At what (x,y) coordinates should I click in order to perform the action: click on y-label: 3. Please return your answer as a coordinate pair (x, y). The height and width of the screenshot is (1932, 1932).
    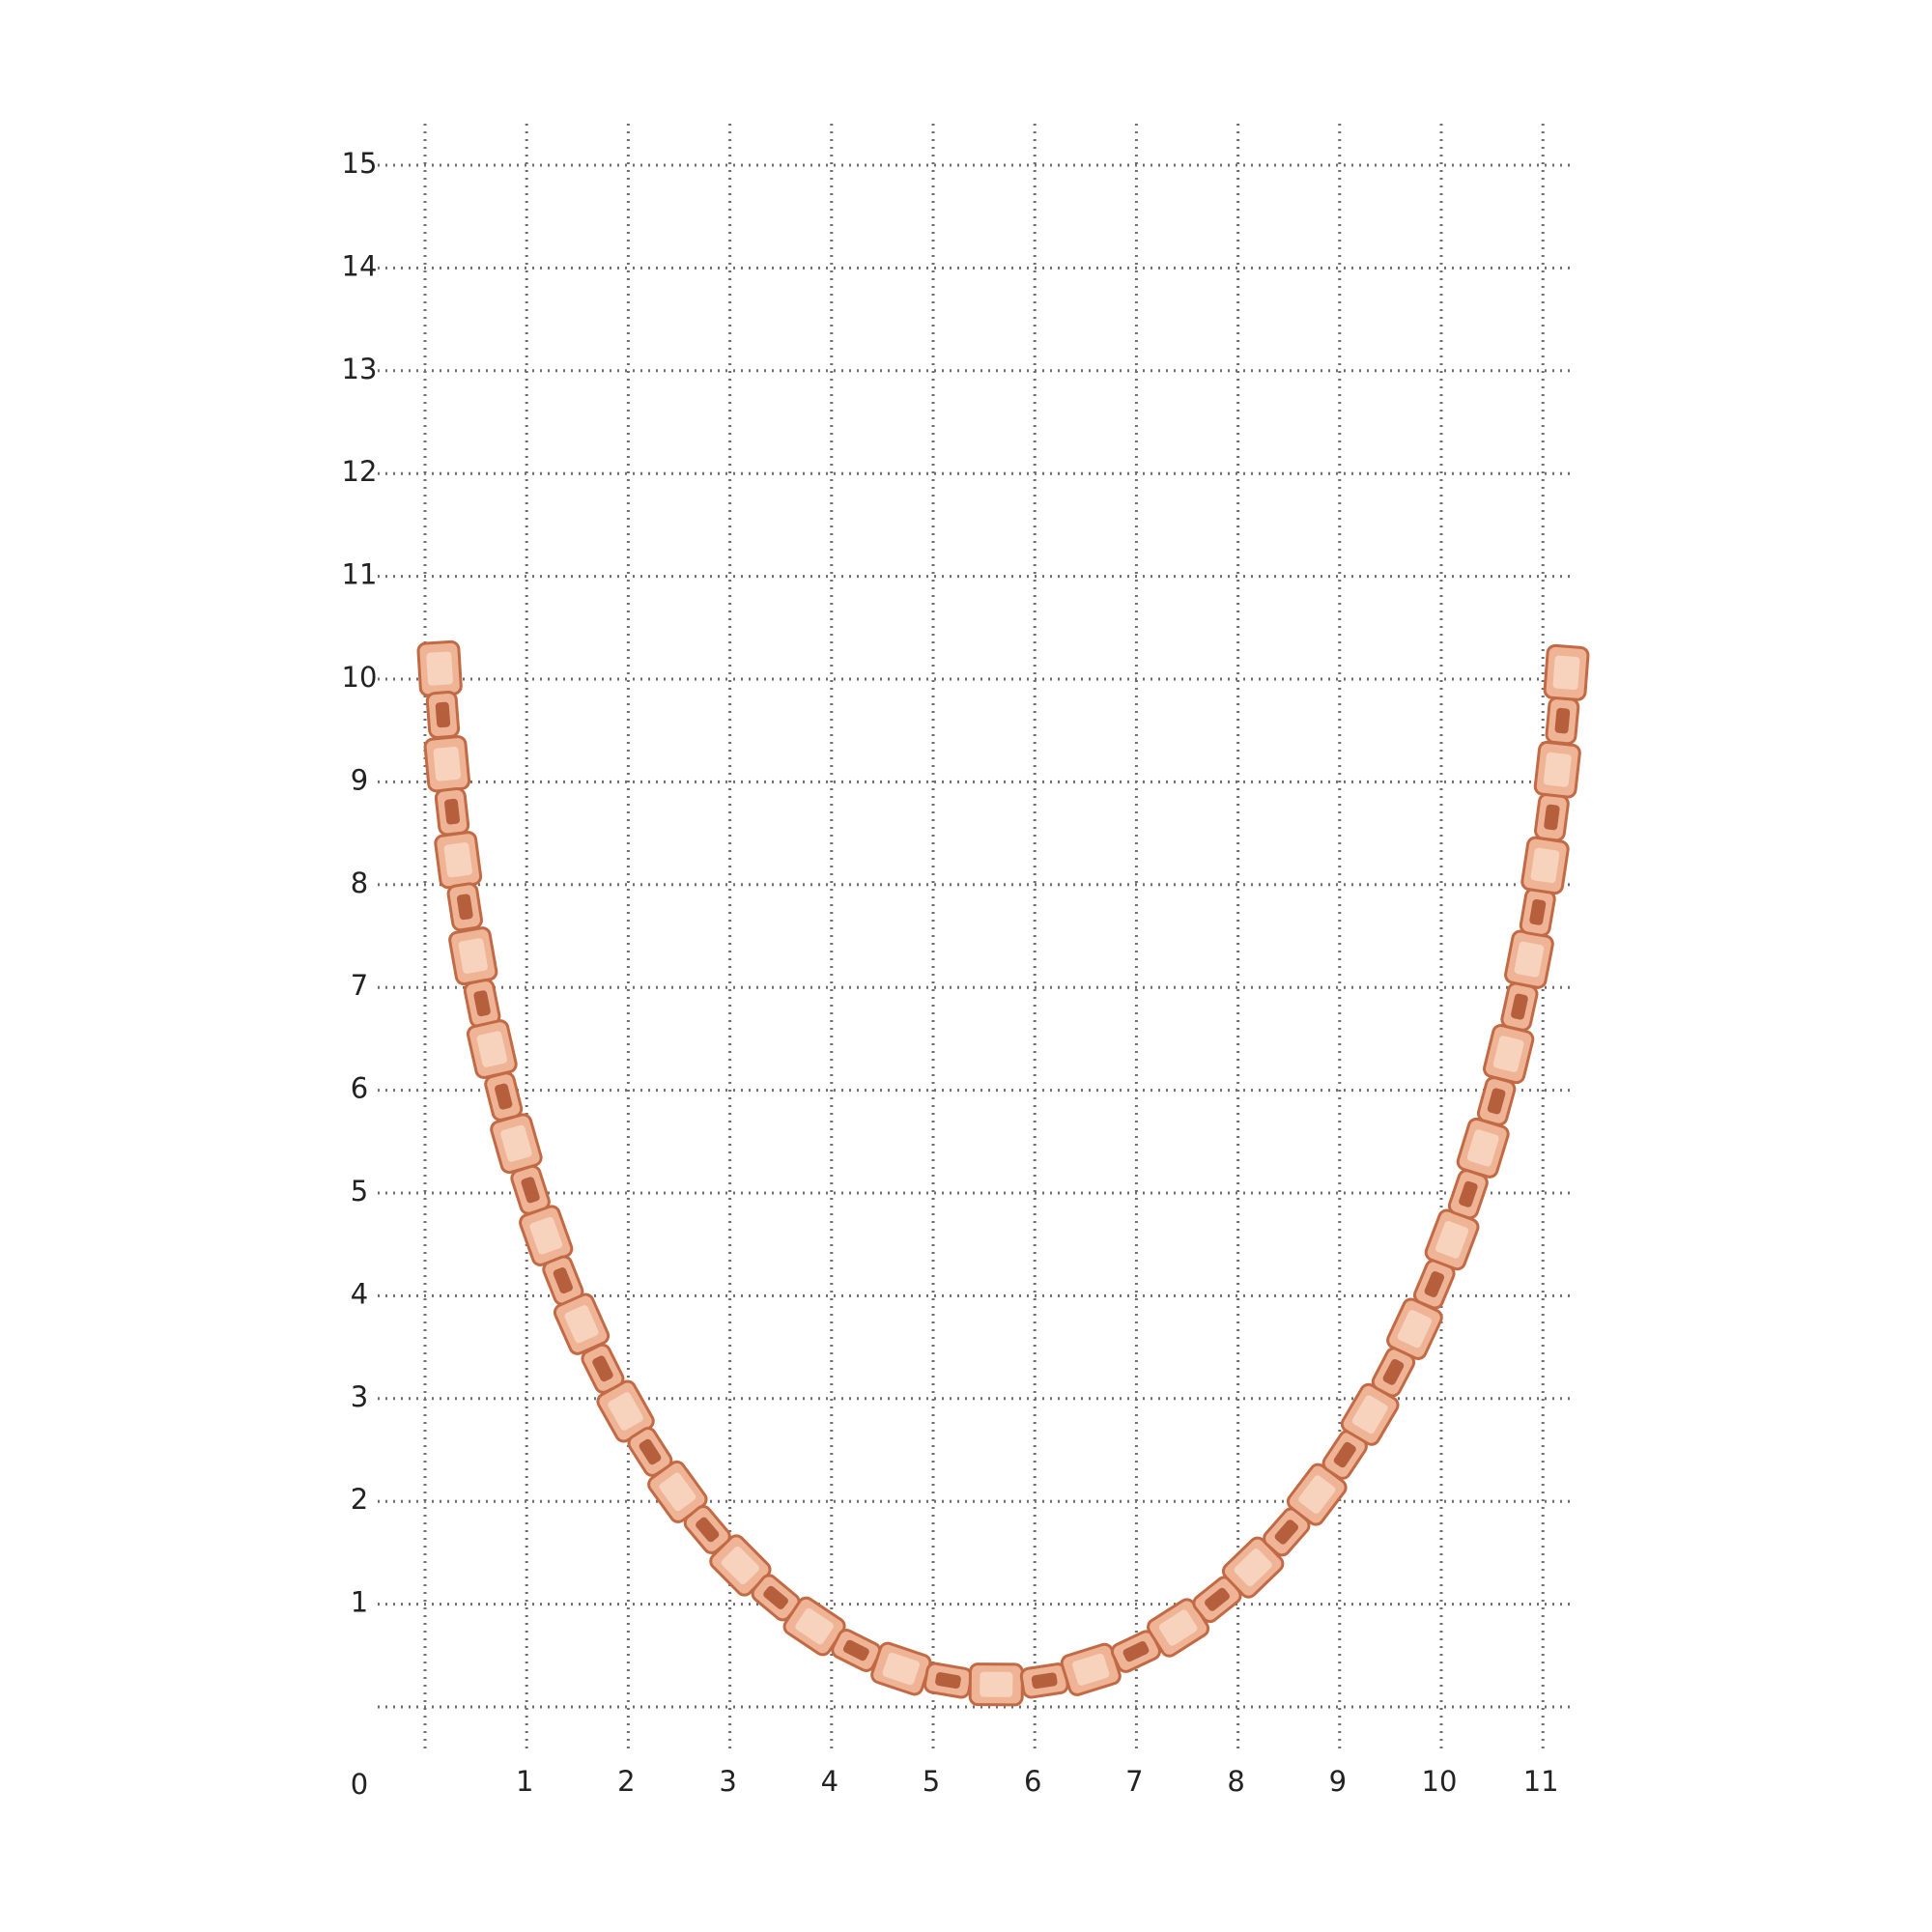
    Looking at the image, I should click on (359, 1396).